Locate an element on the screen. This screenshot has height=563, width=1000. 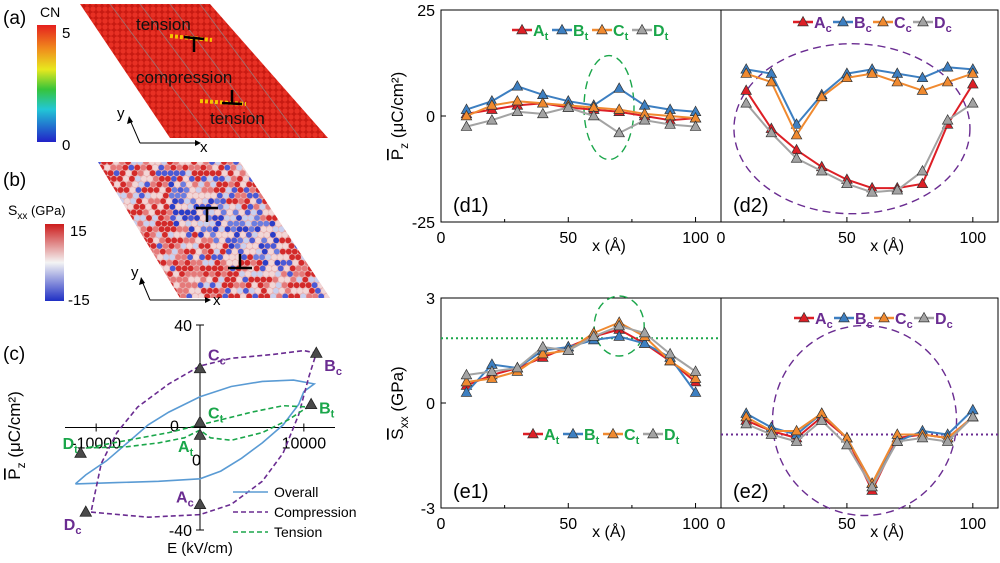
panel-e1-legend-label-D: Dt is located at coordinates (672, 437).